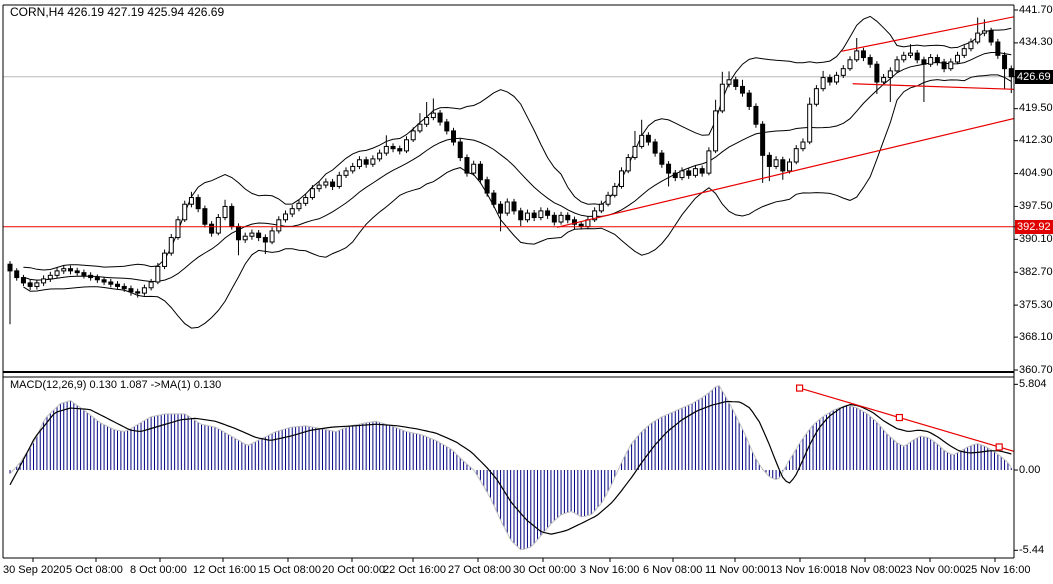  Describe the element at coordinates (544, 570) in the screenshot. I see `time-axis-label: 30 Oct 00:00` at that location.